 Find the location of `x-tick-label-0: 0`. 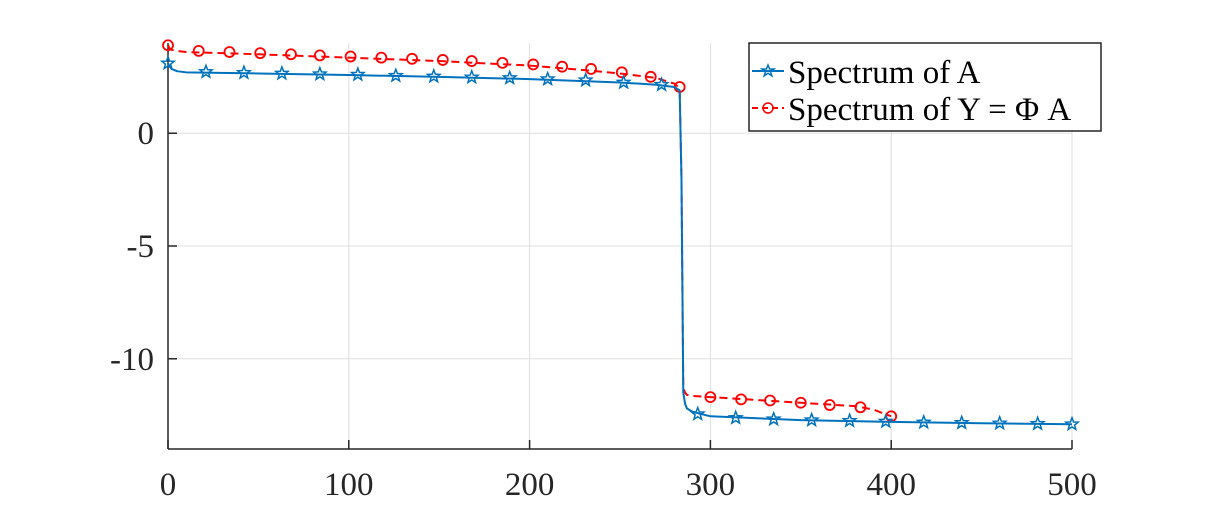

x-tick-label-0: 0 is located at coordinates (168, 485).